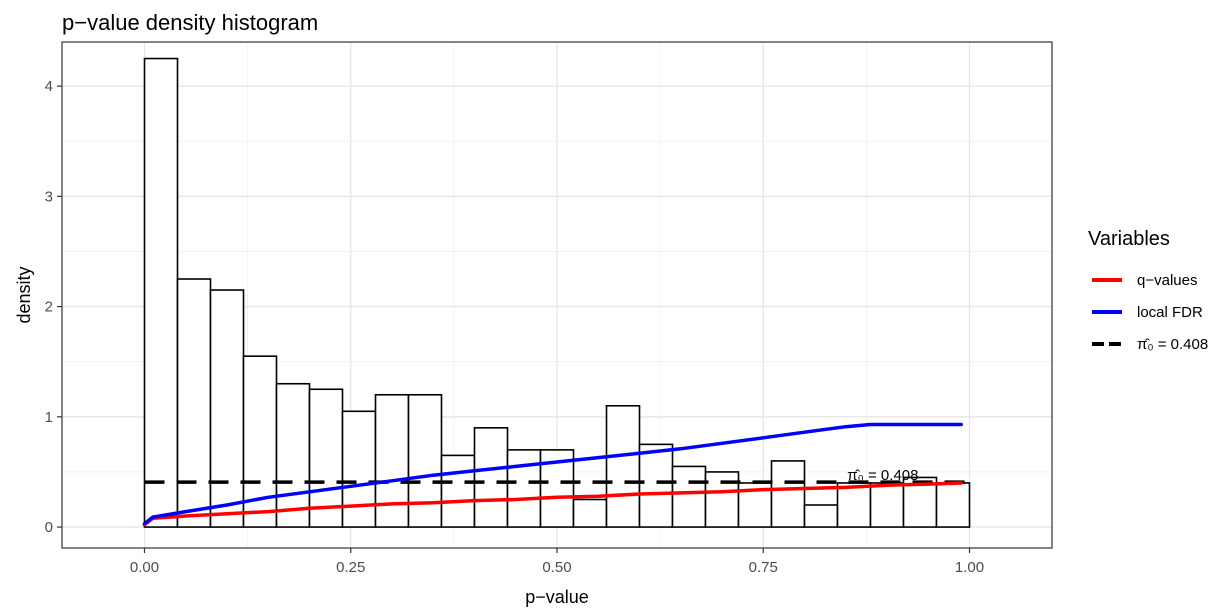 Image resolution: width=1230 pixels, height=609 pixels. I want to click on y-tick-label: 0, so click(49, 527).